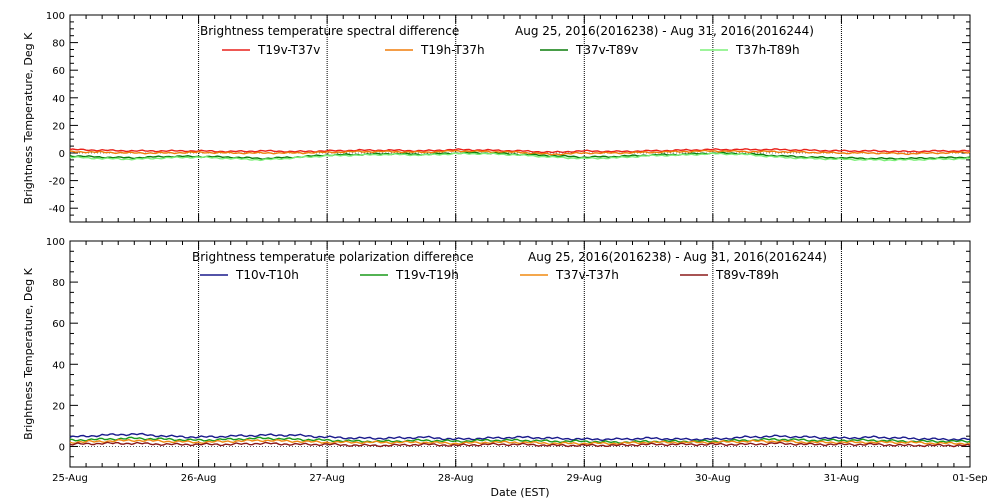 The height and width of the screenshot is (504, 1000). What do you see at coordinates (70, 478) in the screenshot?
I see `x-tick-label: 25-Aug` at bounding box center [70, 478].